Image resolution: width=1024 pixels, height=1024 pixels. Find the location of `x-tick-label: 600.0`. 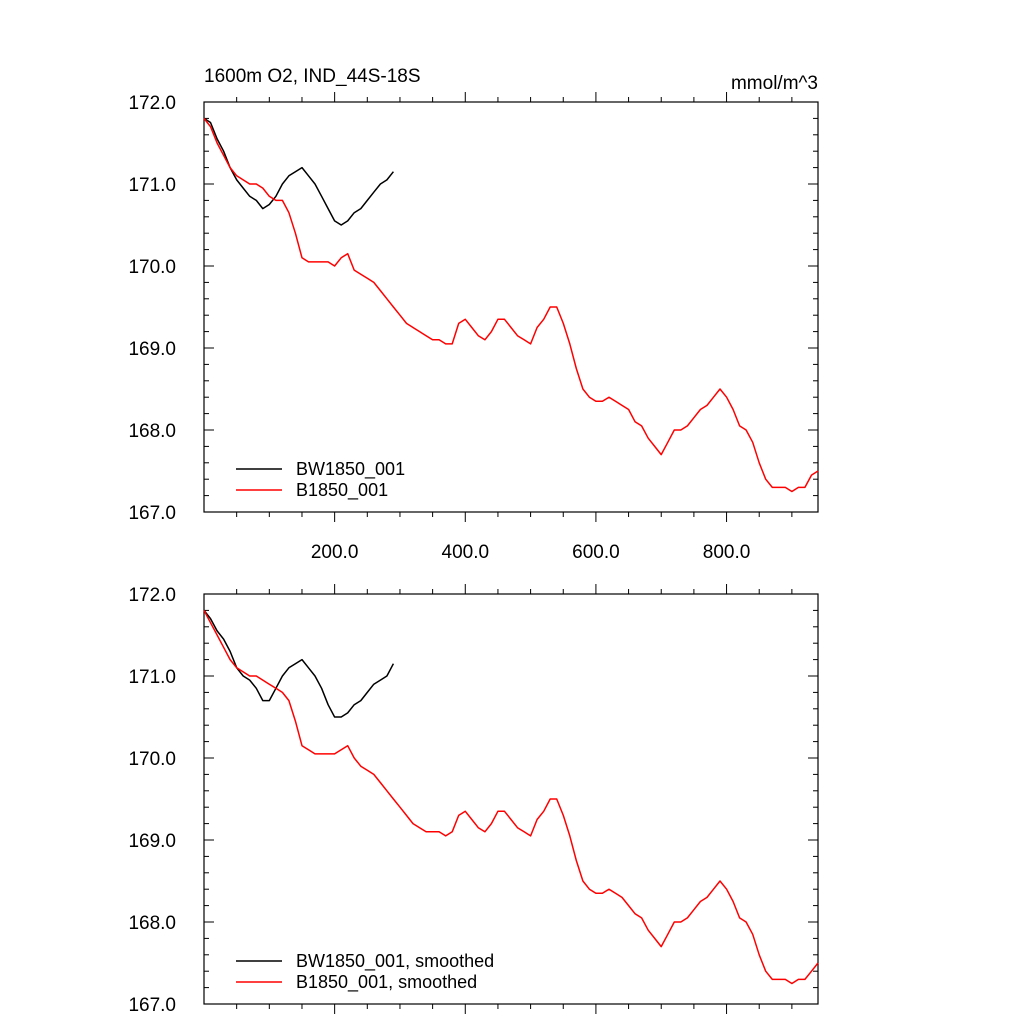

x-tick-label: 600.0 is located at coordinates (596, 552).